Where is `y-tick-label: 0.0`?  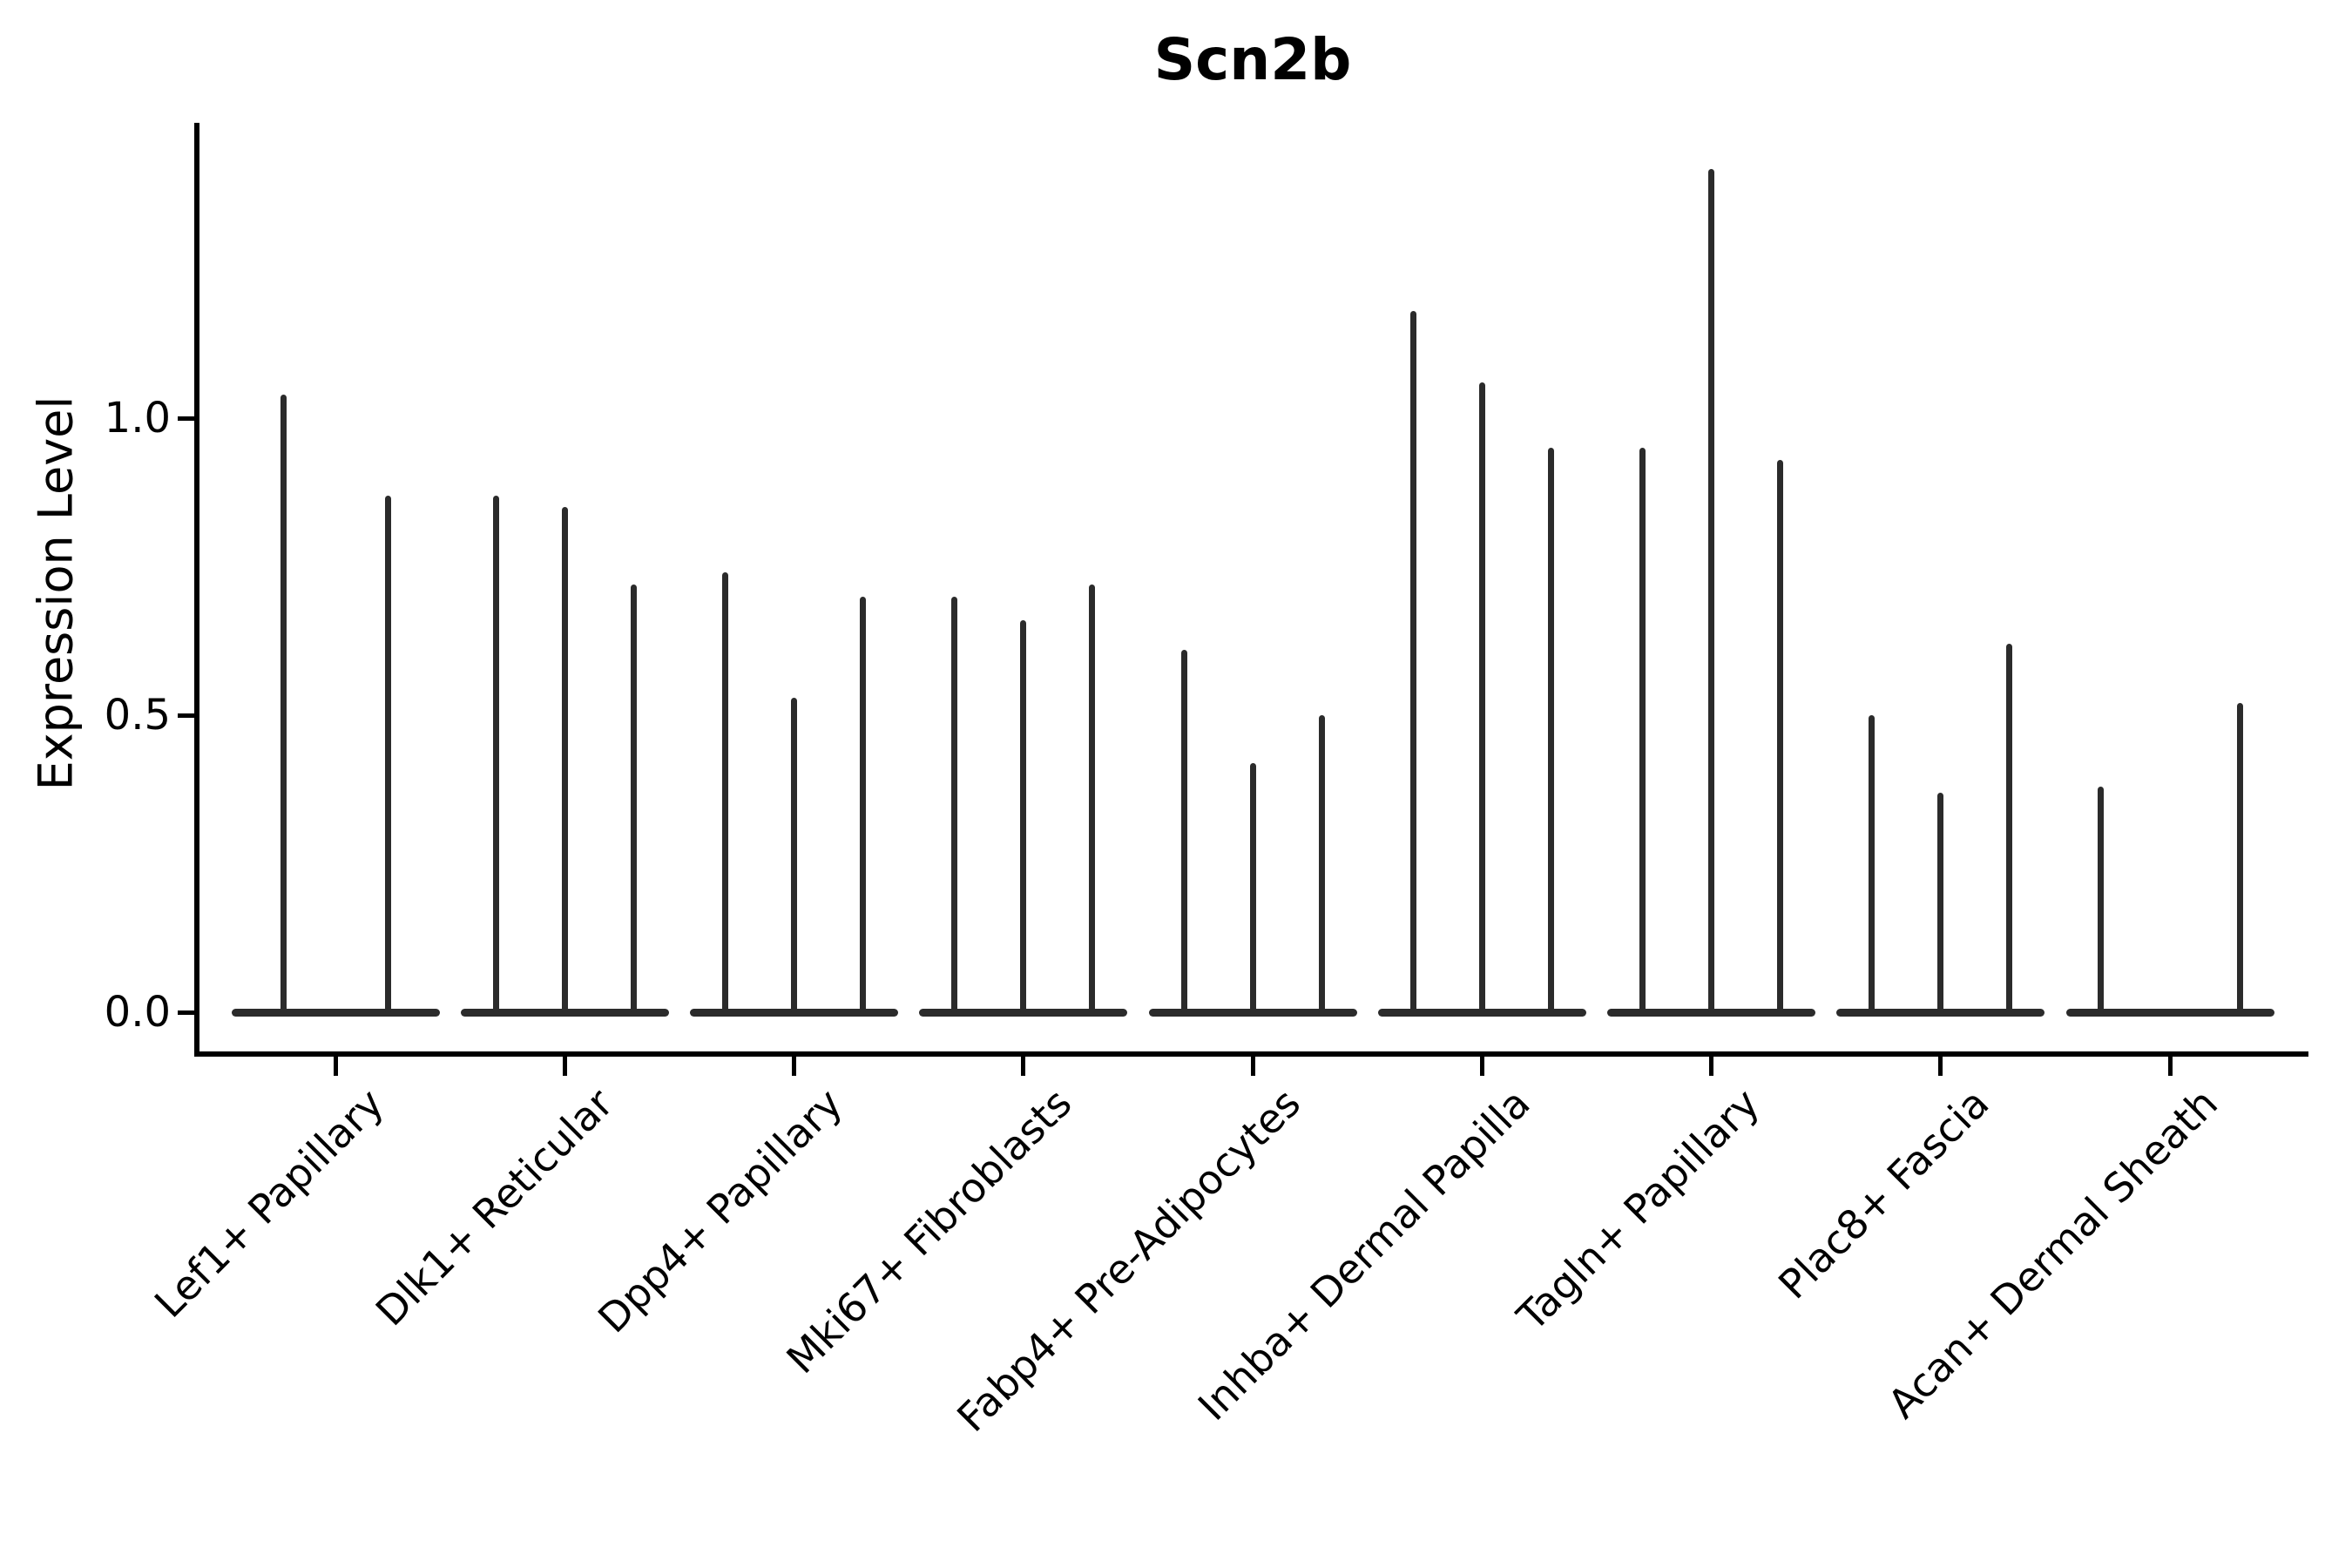
y-tick-label: 0.0 is located at coordinates (137, 1013).